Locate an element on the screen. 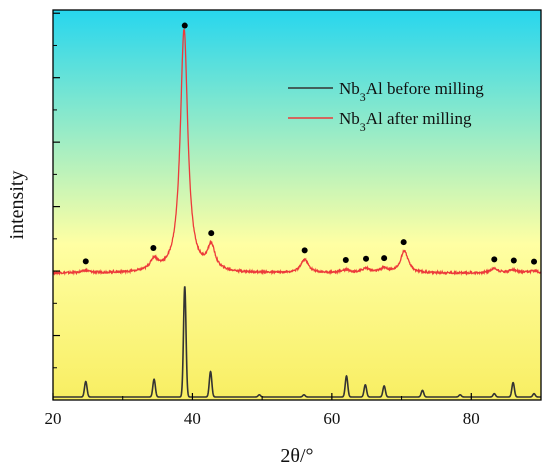 The height and width of the screenshot is (472, 550). x-tick-label: 80 is located at coordinates (471, 418).